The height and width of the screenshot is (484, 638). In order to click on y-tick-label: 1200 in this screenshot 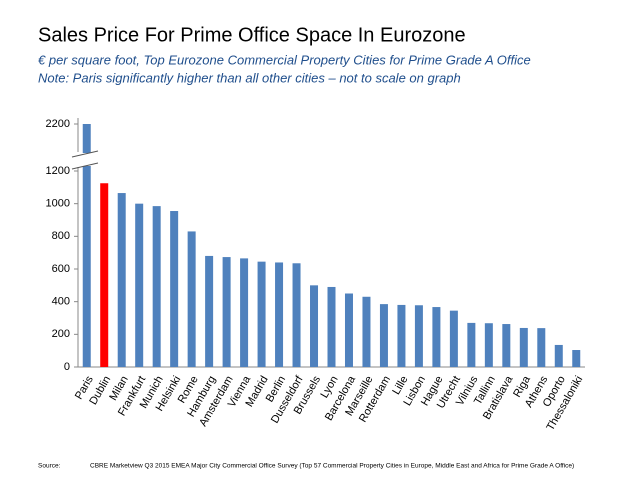, I will do `click(58, 171)`.